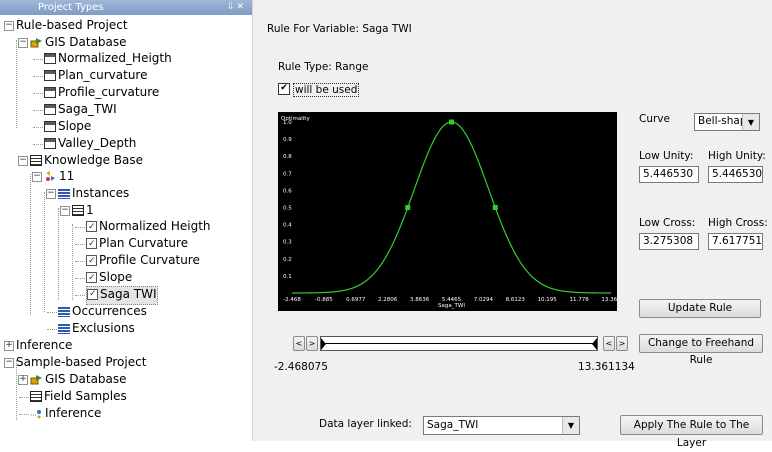 The width and height of the screenshot is (772, 452). Describe the element at coordinates (96, 328) in the screenshot. I see `tree-node: Exclusions` at that location.